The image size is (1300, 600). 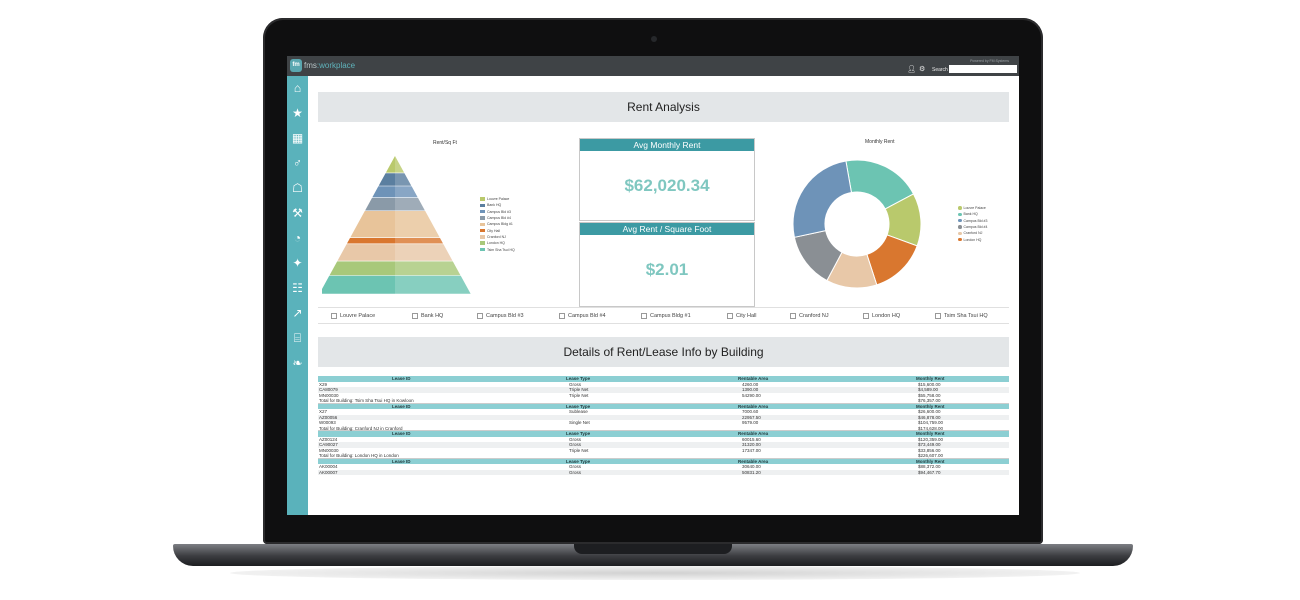 What do you see at coordinates (666, 316) in the screenshot?
I see `filter-checkbox-item: Campus Bldg #1` at bounding box center [666, 316].